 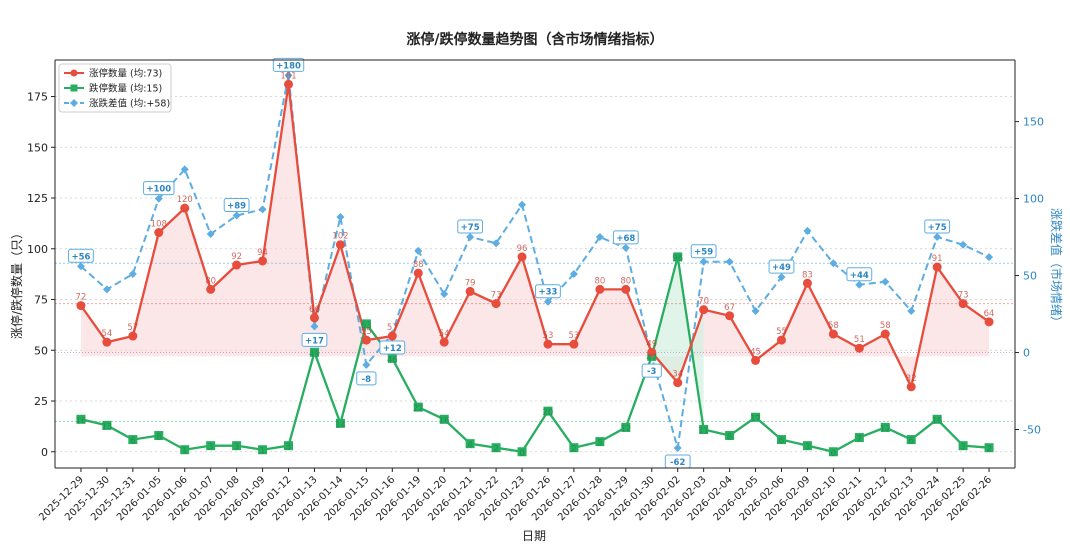 What do you see at coordinates (677, 343) in the screenshot?
I see `down-area-fill` at bounding box center [677, 343].